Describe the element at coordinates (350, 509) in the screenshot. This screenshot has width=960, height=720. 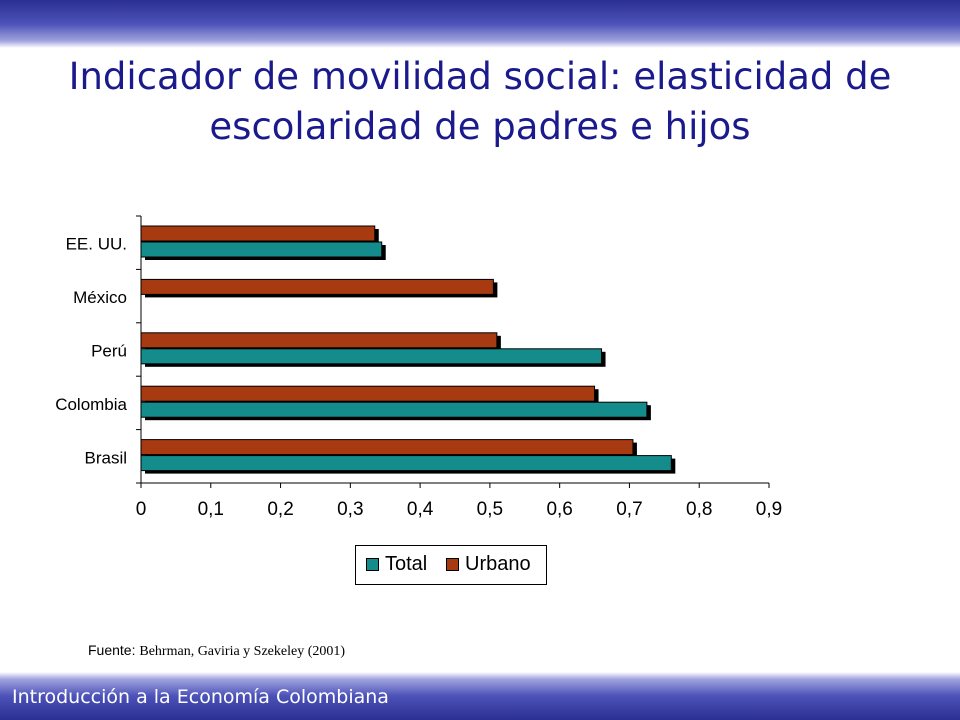
I see `x-tick-label: 0,3` at that location.